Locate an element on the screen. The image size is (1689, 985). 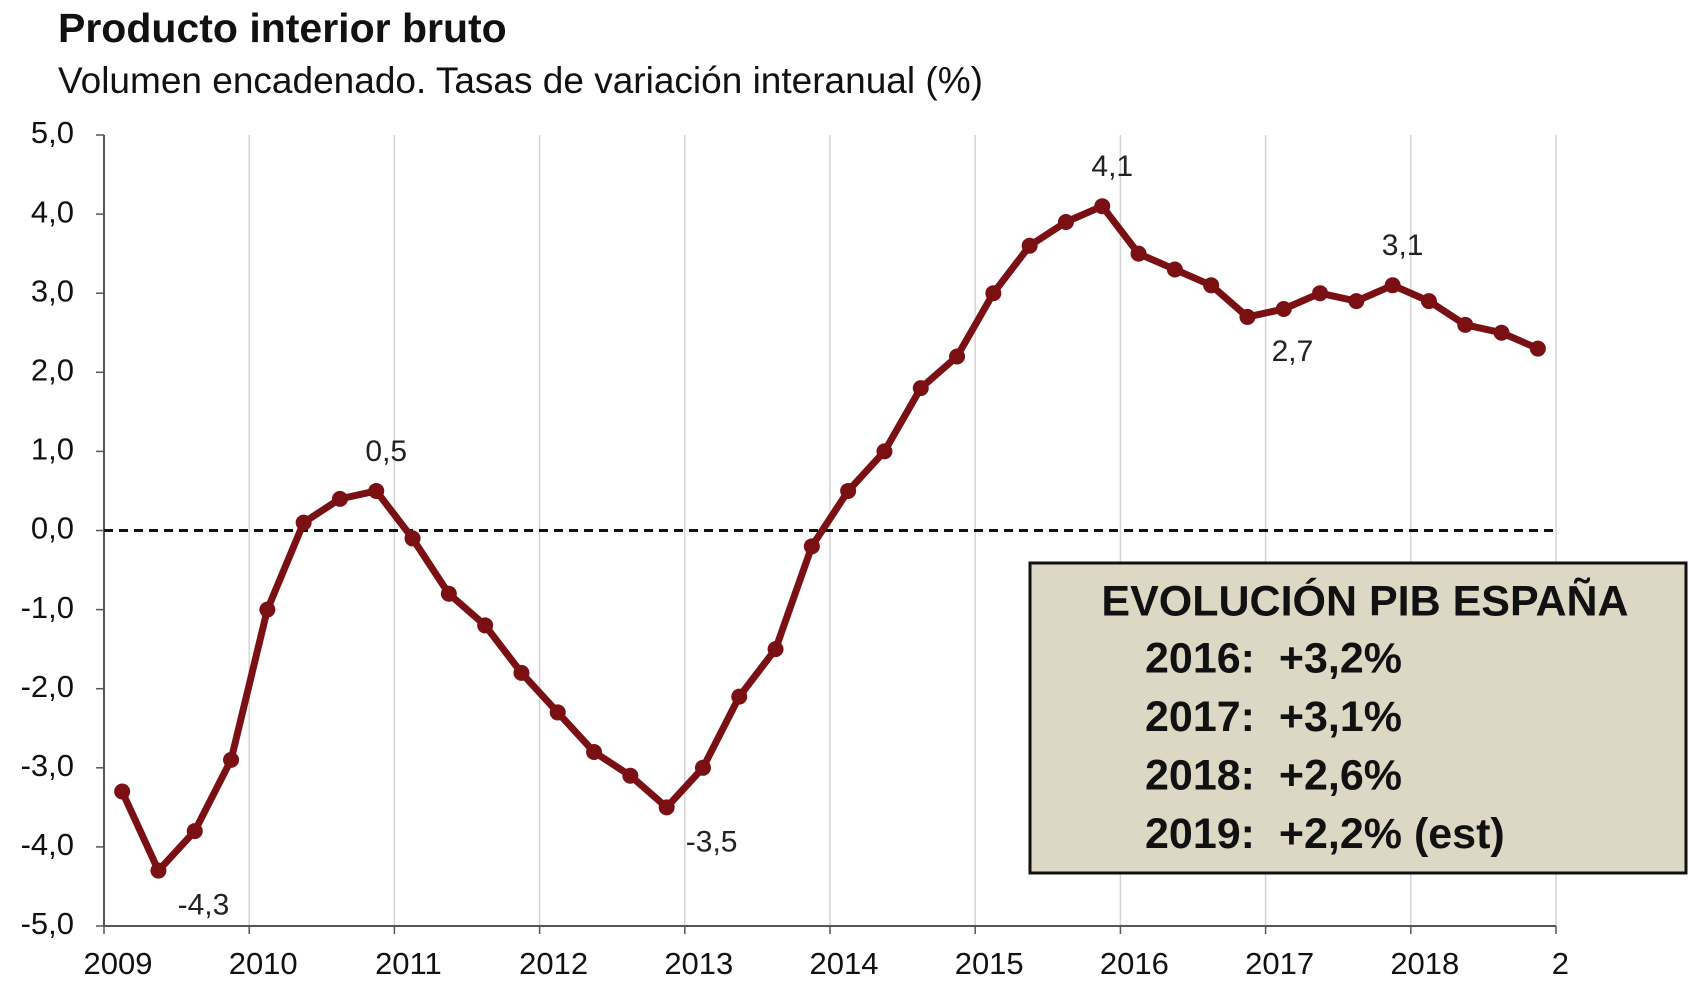
annotation-box is located at coordinates (1358, 718).